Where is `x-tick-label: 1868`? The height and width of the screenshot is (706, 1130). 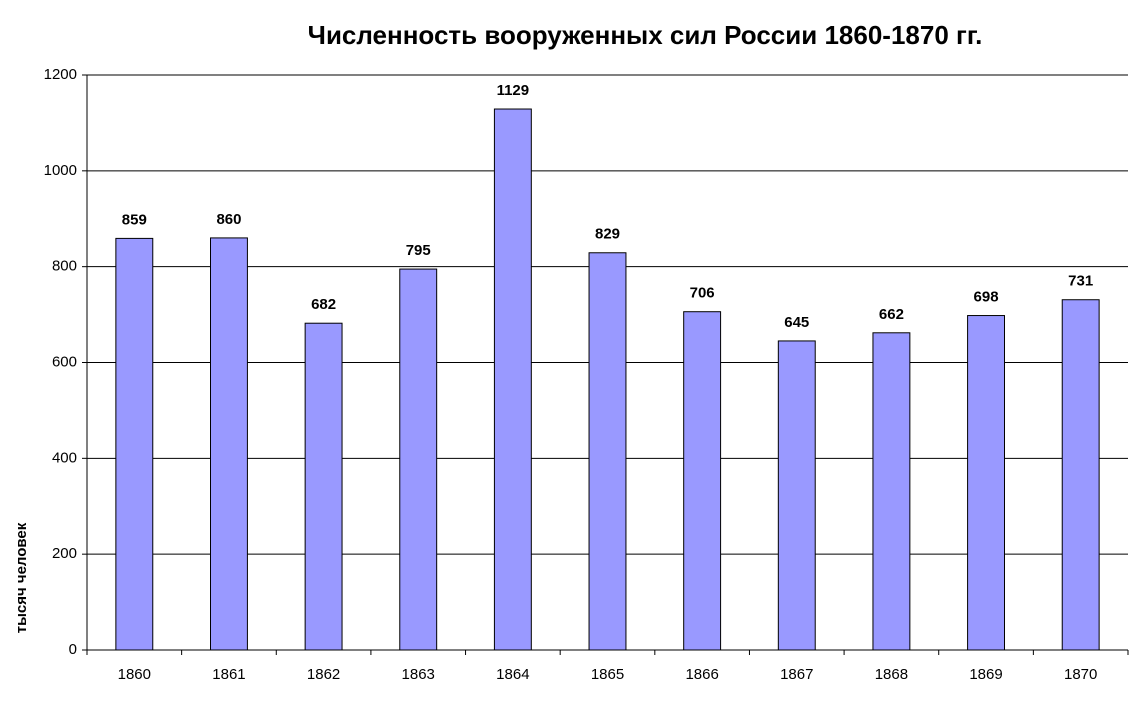 x-tick-label: 1868 is located at coordinates (891, 674).